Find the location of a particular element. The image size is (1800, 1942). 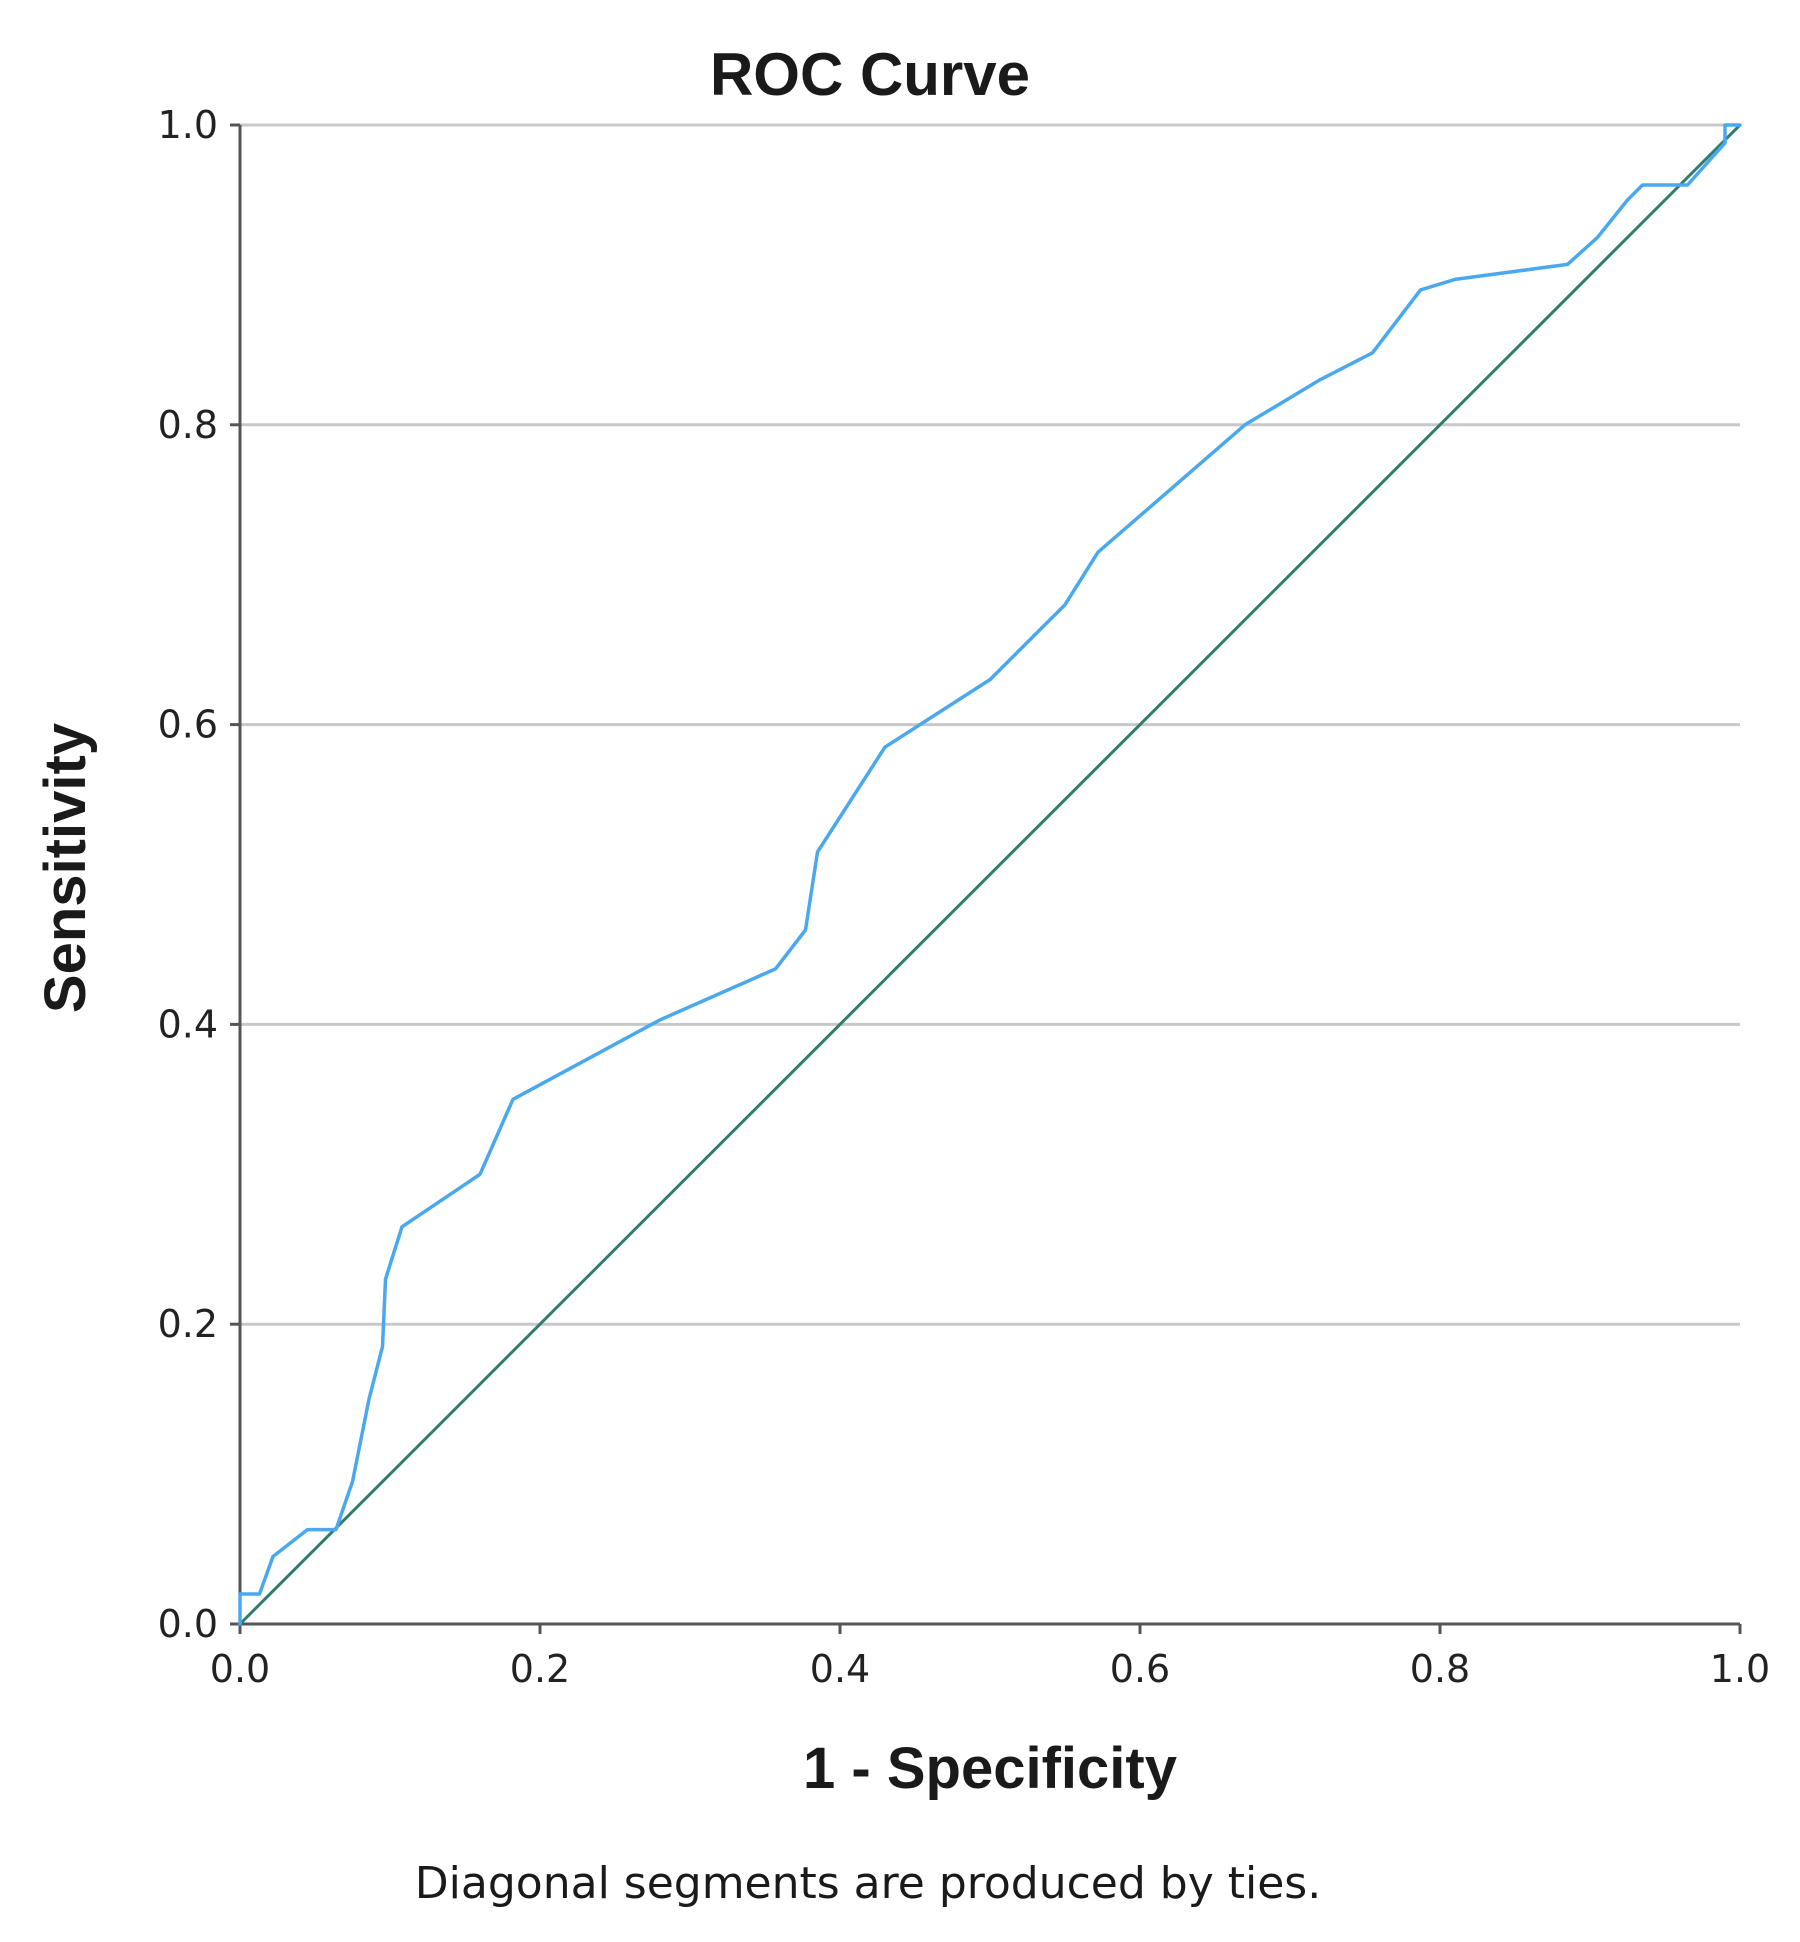

x-tick-label-4: 0.8 is located at coordinates (1440, 1669).